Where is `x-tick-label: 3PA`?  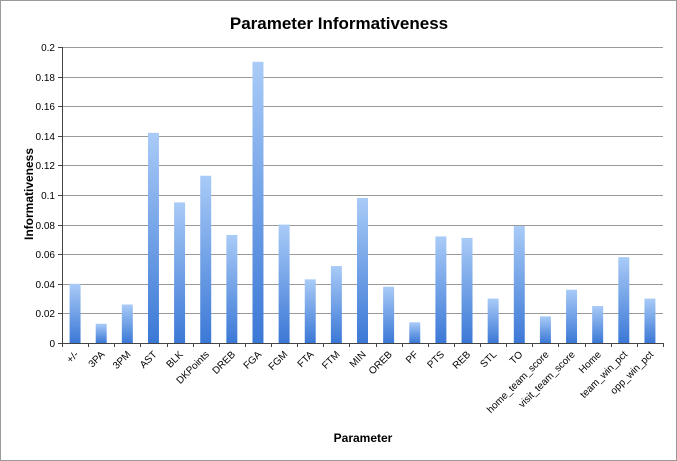 x-tick-label: 3PA is located at coordinates (97, 359).